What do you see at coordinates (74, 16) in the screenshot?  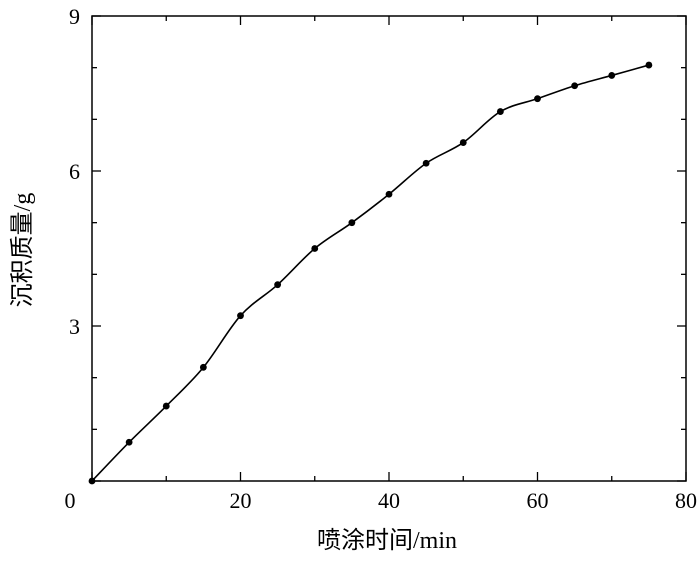 I see `y-tick-label: 9` at bounding box center [74, 16].